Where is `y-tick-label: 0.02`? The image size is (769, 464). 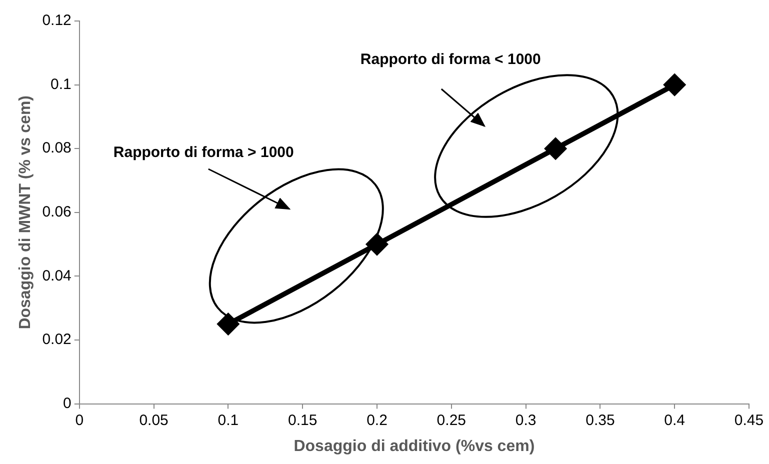 y-tick-label: 0.02 is located at coordinates (57, 339).